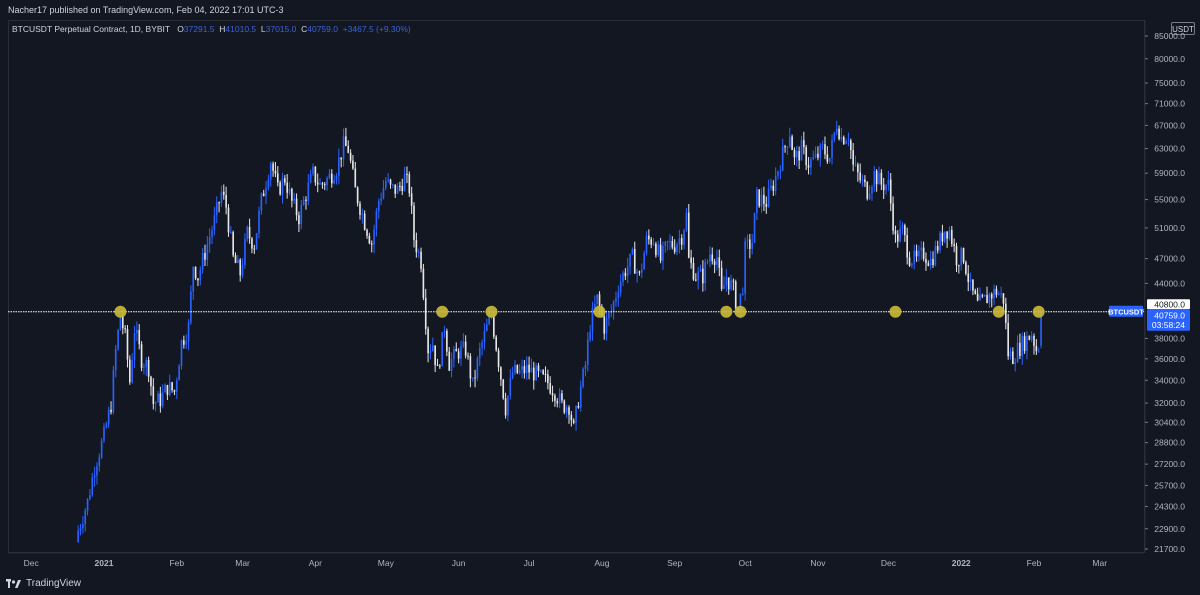 This screenshot has height=595, width=1200. Describe the element at coordinates (43, 583) in the screenshot. I see `tradingview-brand: TradingView` at that location.